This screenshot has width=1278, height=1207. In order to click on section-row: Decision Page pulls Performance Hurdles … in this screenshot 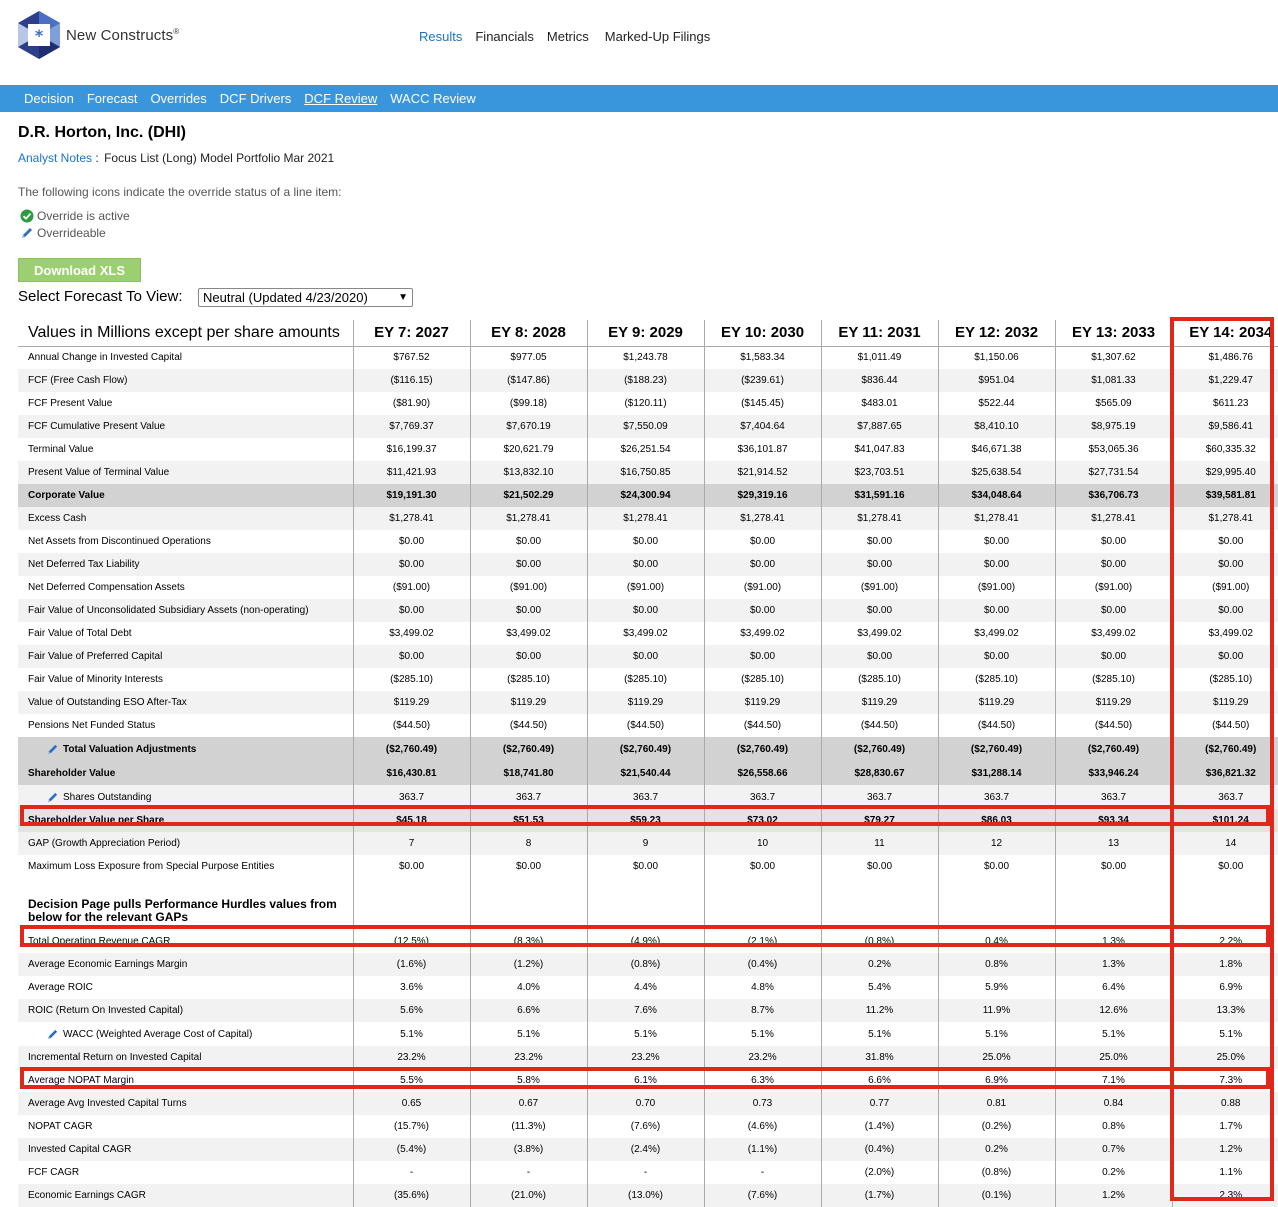, I will do `click(648, 904)`.